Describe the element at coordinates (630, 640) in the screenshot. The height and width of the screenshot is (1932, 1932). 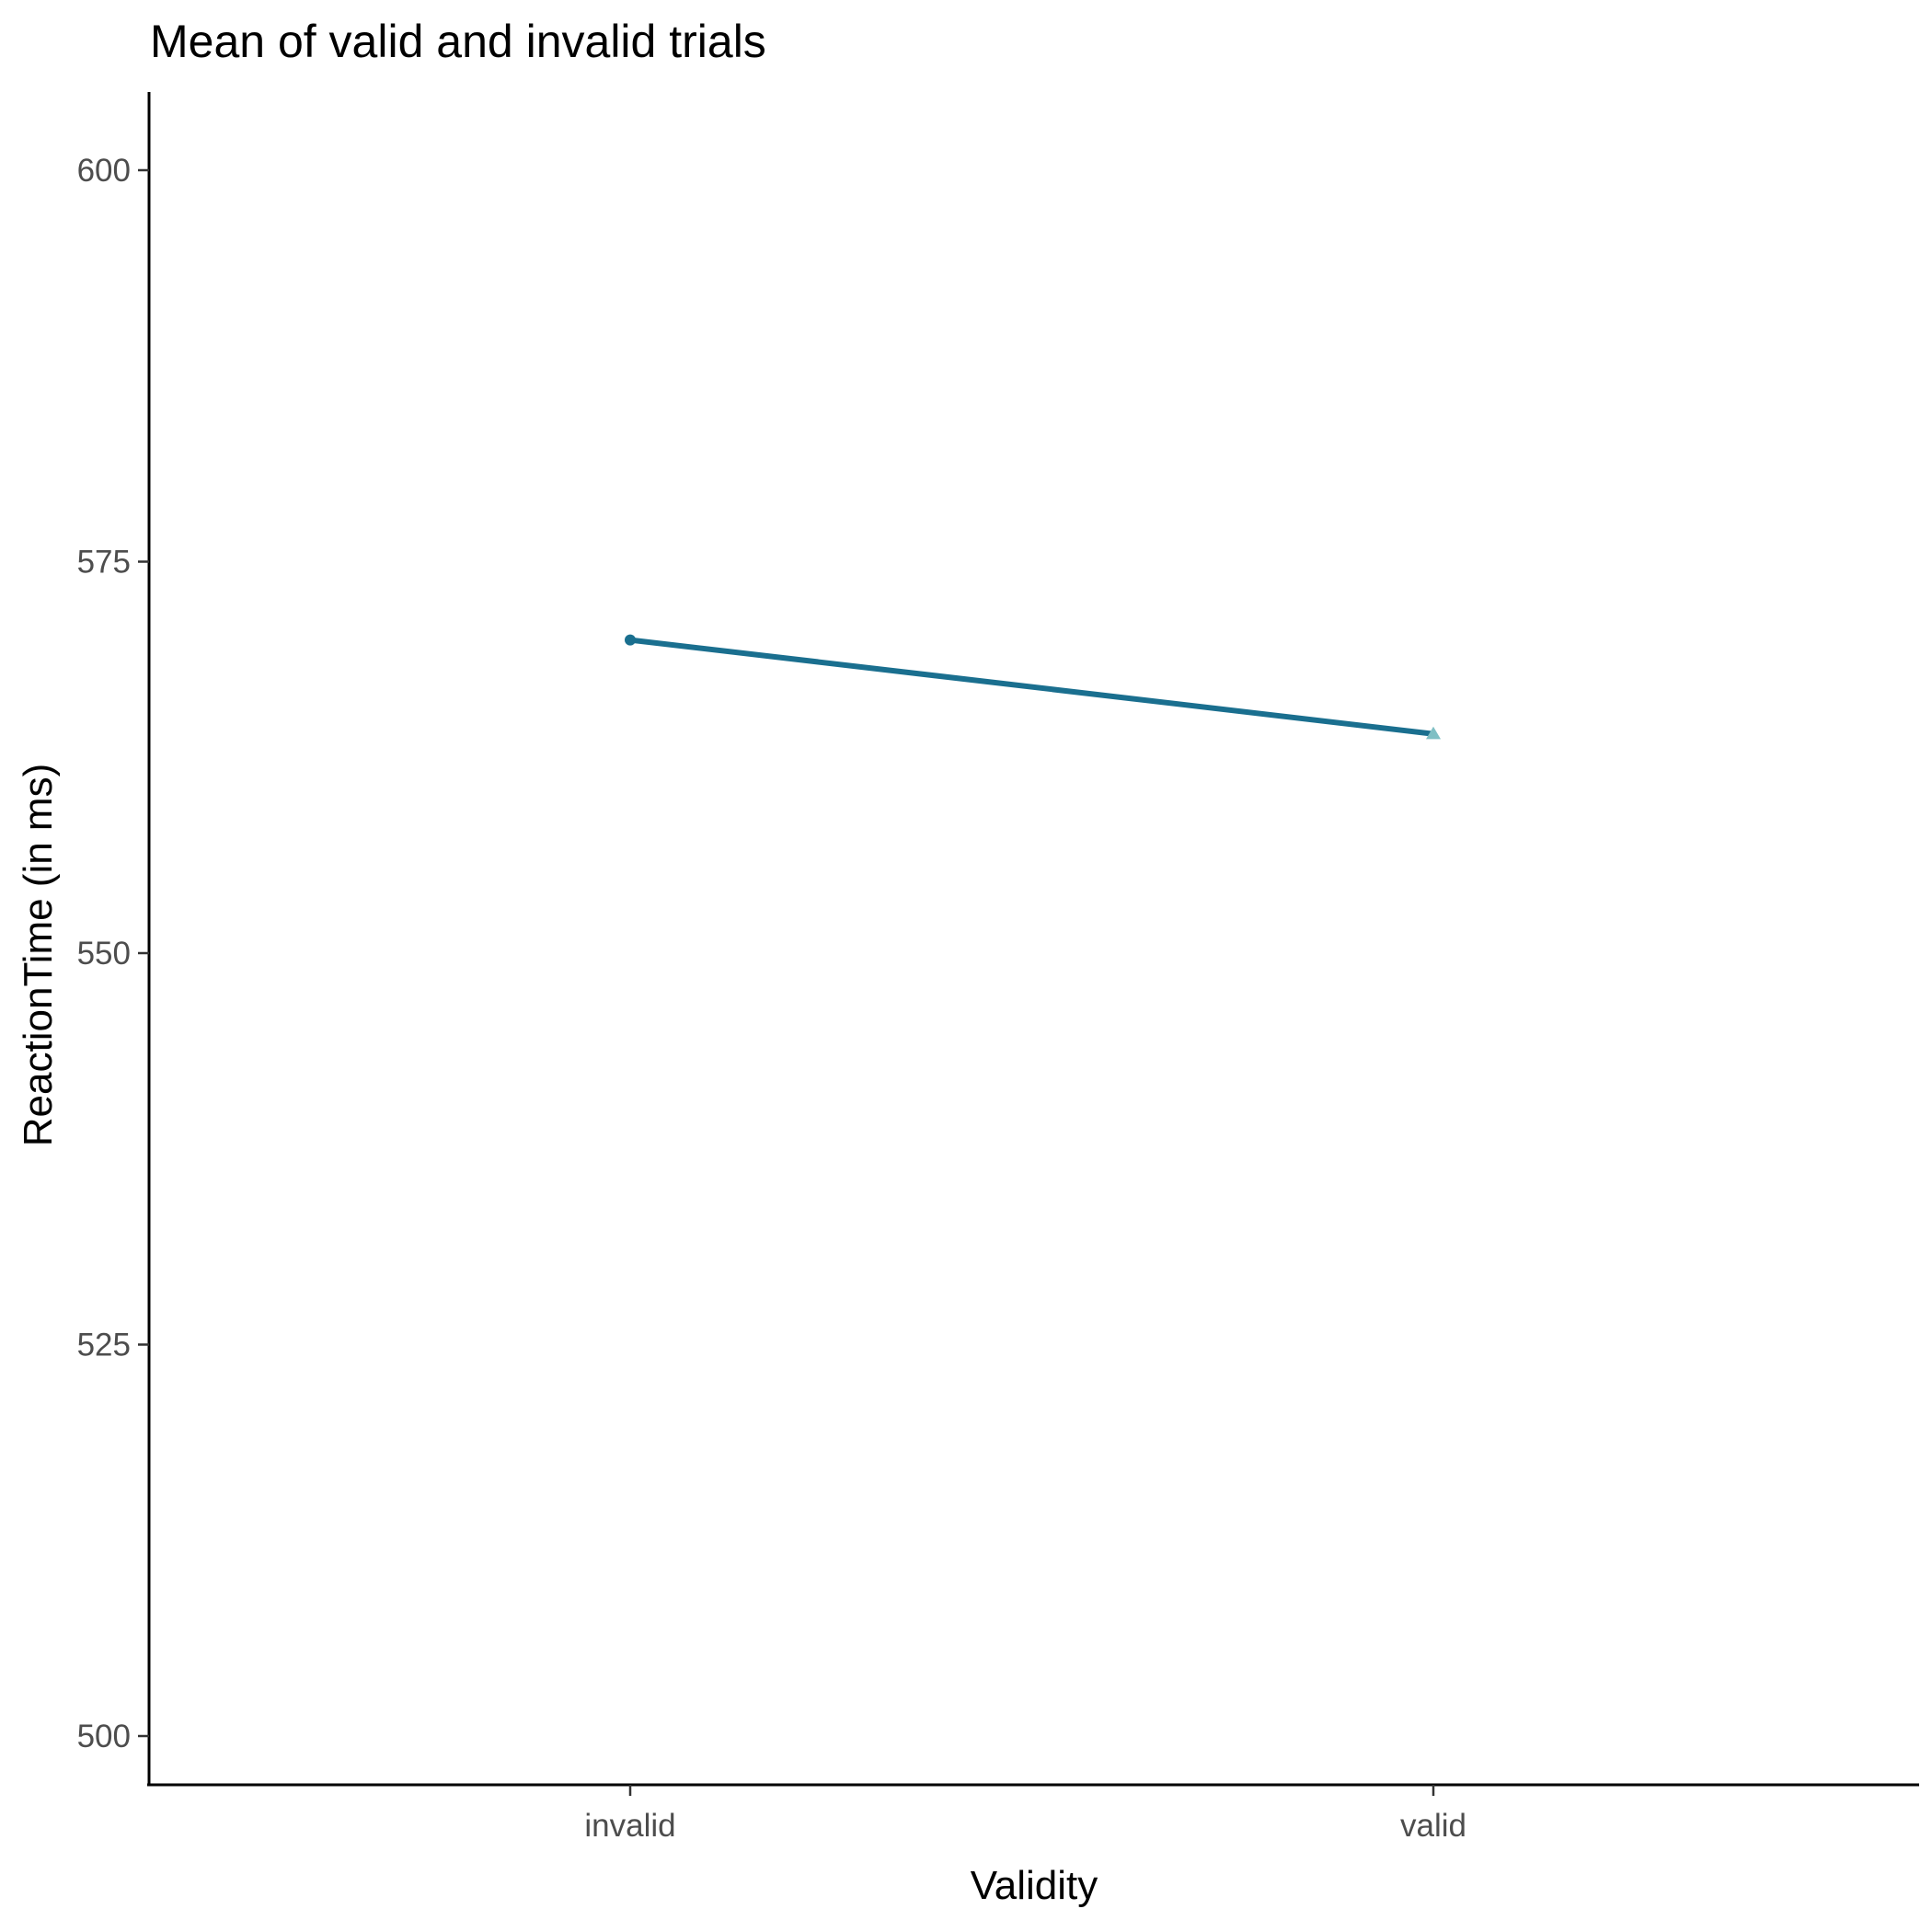
I see `data-point-circle` at that location.